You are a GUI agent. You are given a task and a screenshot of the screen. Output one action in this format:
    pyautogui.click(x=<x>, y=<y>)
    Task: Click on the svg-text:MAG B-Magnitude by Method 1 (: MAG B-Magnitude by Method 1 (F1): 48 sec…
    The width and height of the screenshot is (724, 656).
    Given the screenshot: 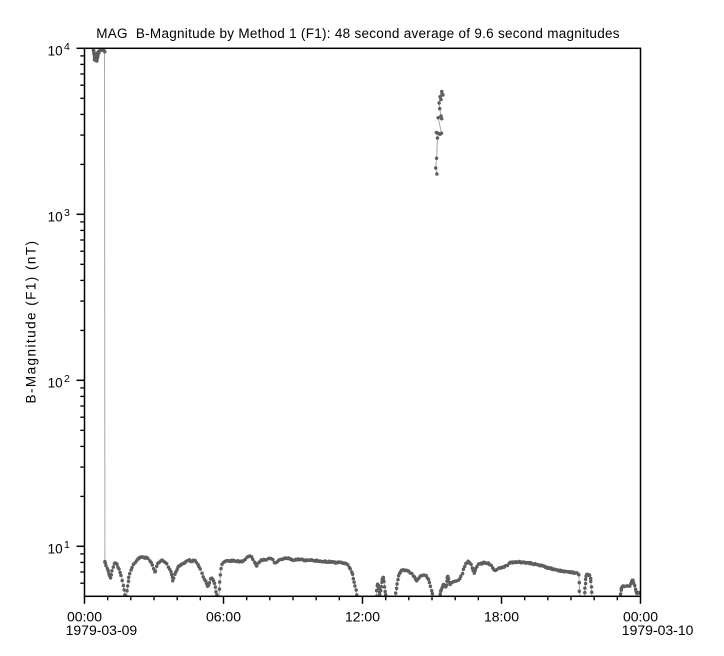 What is the action you would take?
    pyautogui.click(x=358, y=33)
    